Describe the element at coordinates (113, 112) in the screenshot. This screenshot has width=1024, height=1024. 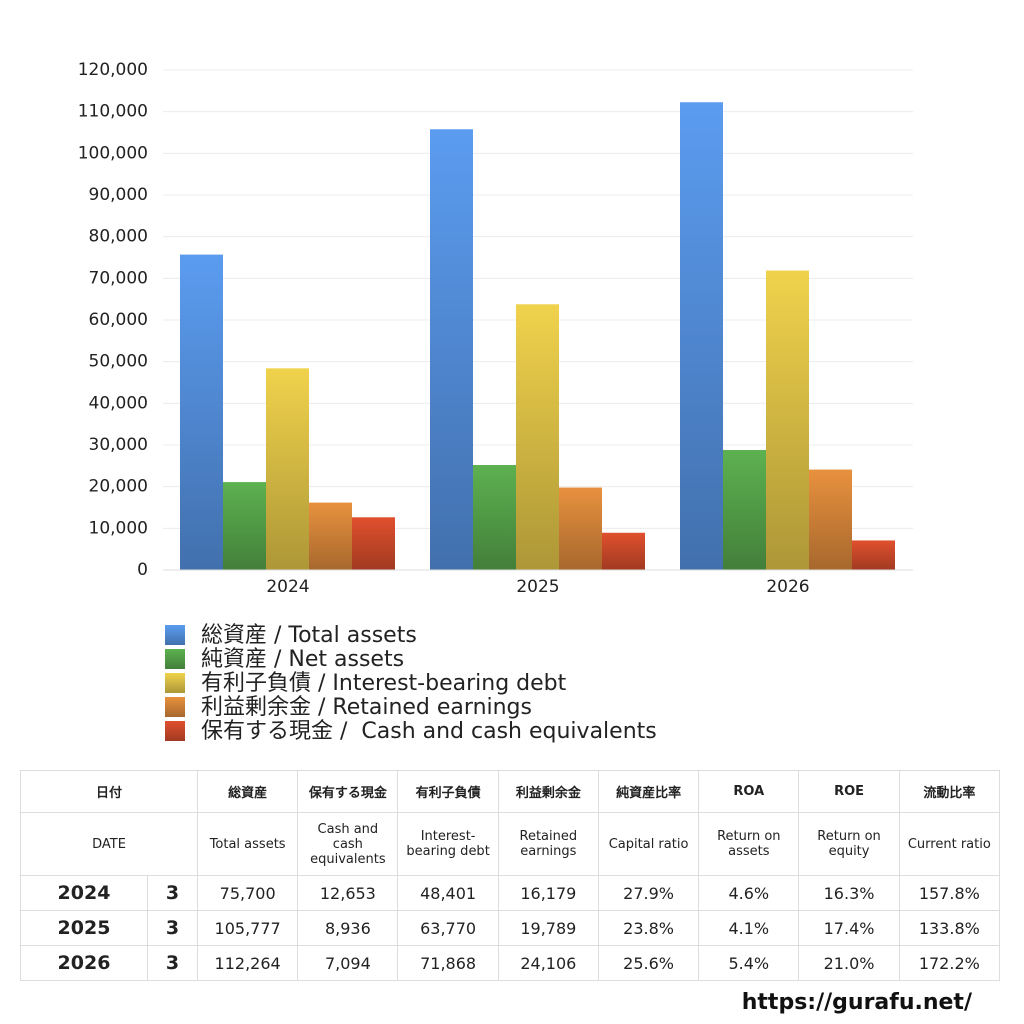
I see `y-tick-label: 110,000` at that location.